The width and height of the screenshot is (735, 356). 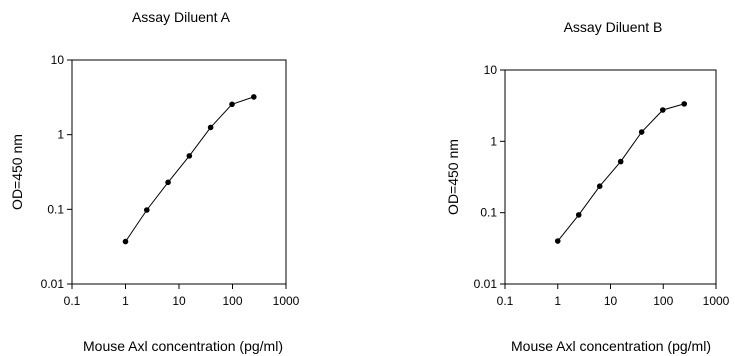 What do you see at coordinates (557, 301) in the screenshot?
I see `chart-b-x-tick-label: 1` at bounding box center [557, 301].